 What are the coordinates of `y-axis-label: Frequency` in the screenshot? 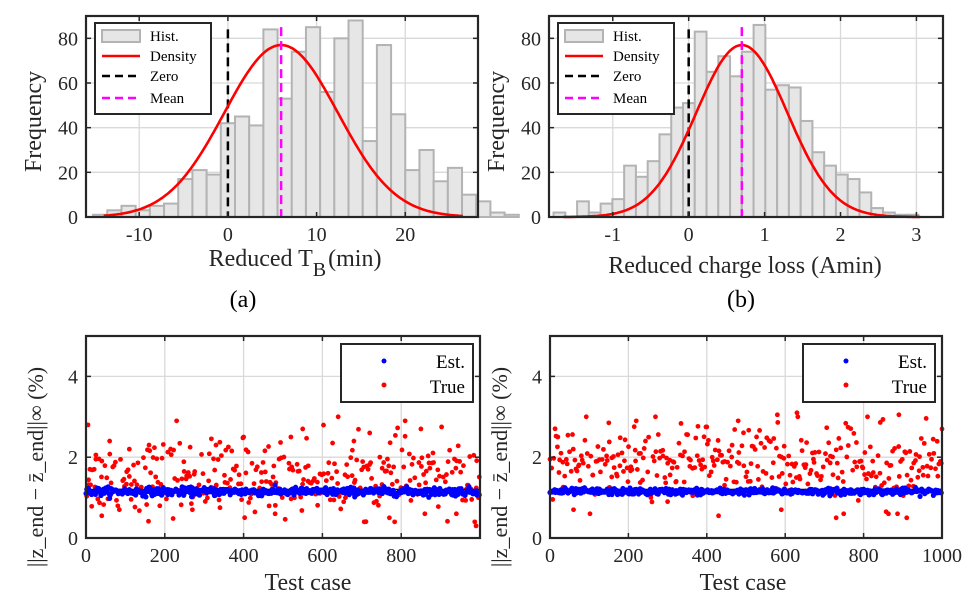 It's located at (497, 121).